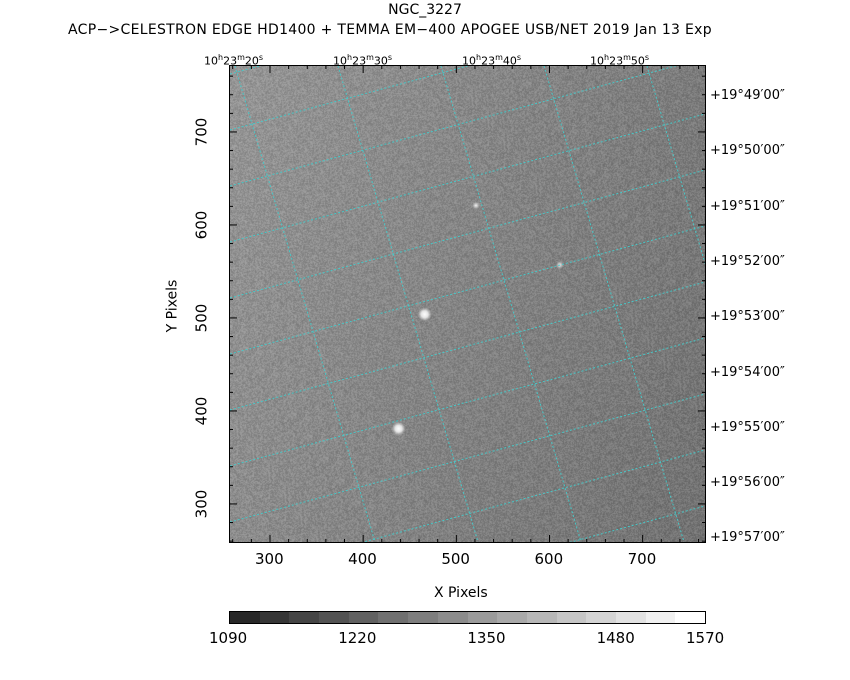 The image size is (850, 680). I want to click on ra-tick-label: 10h23m50s, so click(620, 60).